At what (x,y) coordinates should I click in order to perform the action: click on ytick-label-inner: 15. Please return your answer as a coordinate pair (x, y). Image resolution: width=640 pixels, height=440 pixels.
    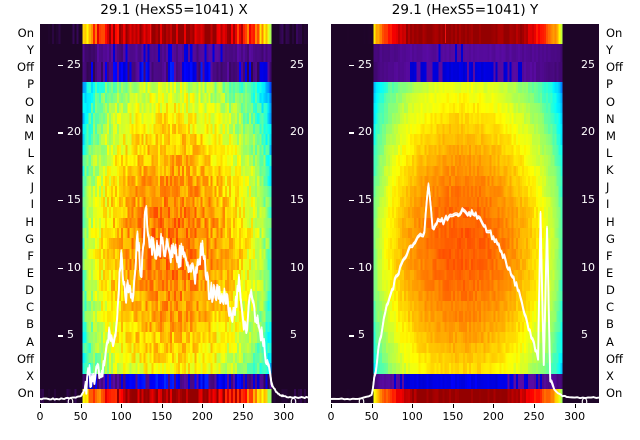
    Looking at the image, I should click on (74, 199).